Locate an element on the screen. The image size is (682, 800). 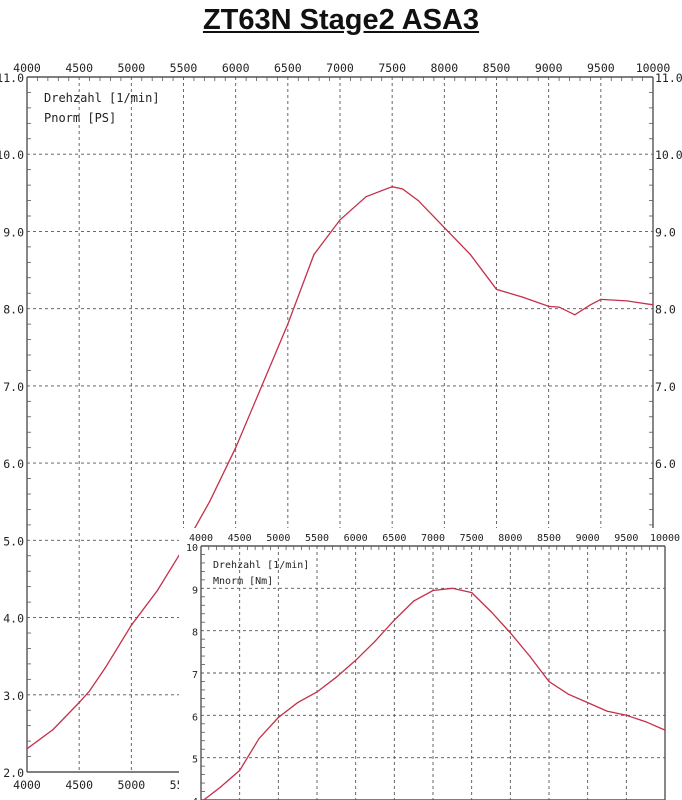
y-tick-label-right: 7.0 is located at coordinates (665, 387).